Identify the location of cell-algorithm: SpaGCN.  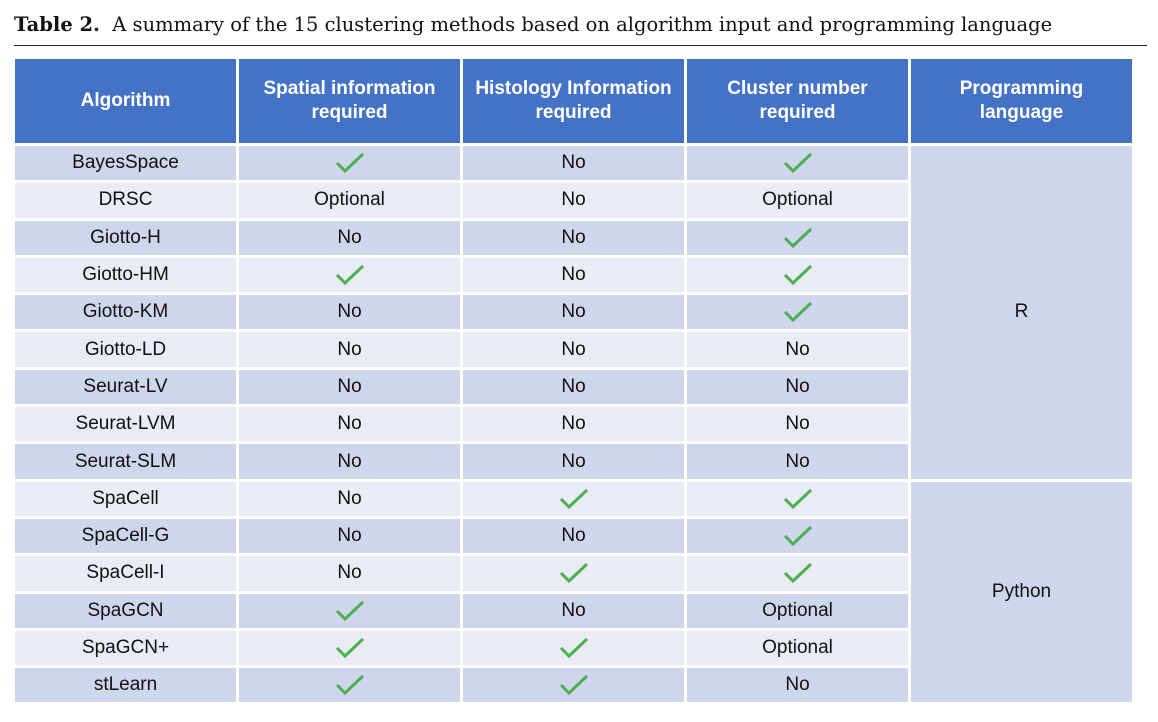
(125, 610).